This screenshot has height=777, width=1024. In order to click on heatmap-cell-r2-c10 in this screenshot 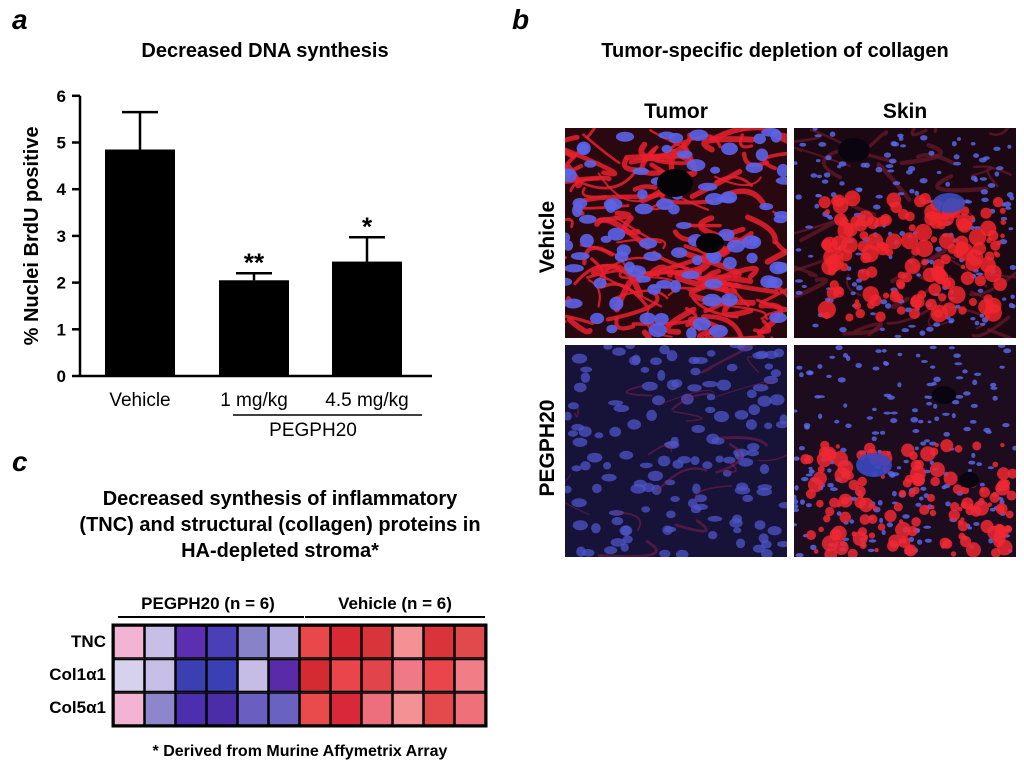, I will do `click(439, 709)`.